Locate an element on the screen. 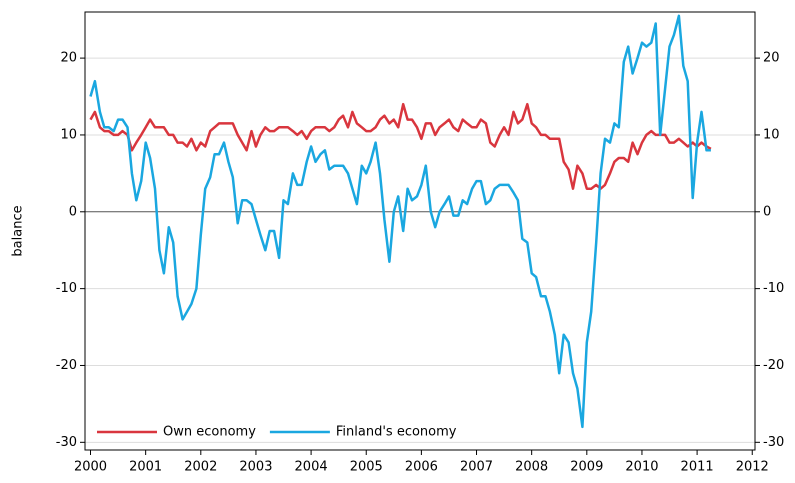 This screenshot has width=795, height=483. y2-tick-label: 20 is located at coordinates (771, 58).